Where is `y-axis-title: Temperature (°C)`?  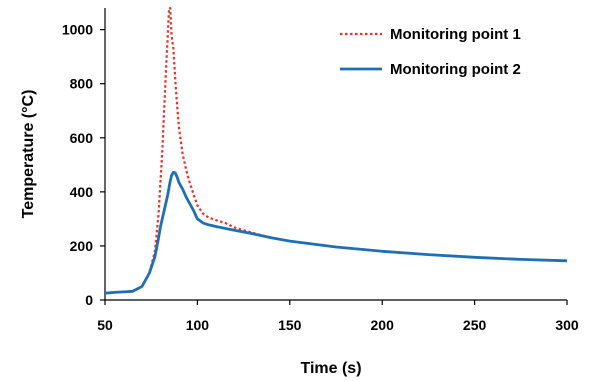 y-axis-title: Temperature (°C) is located at coordinates (28, 154).